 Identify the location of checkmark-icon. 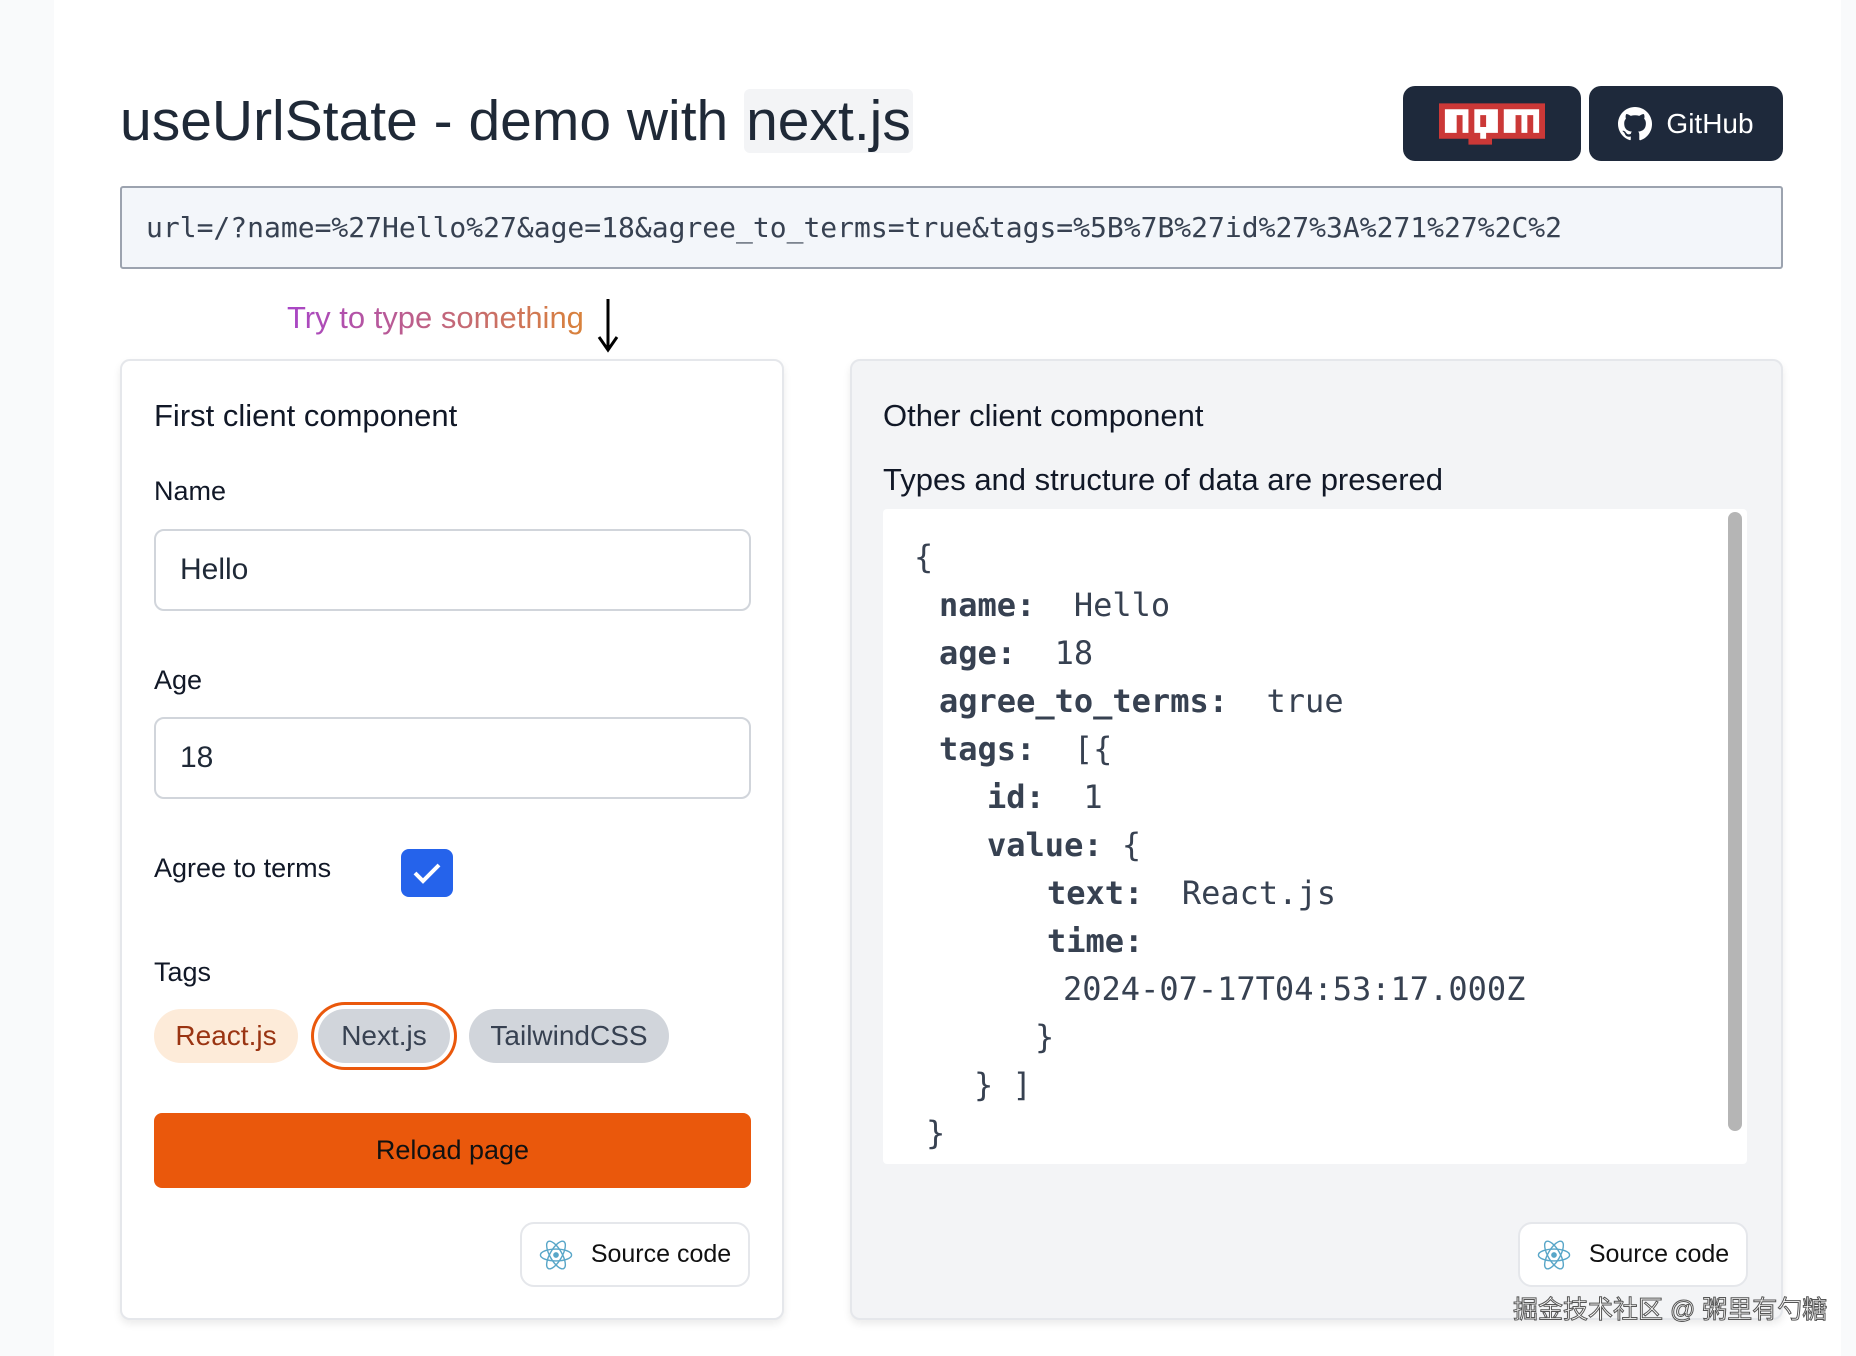
(427, 873).